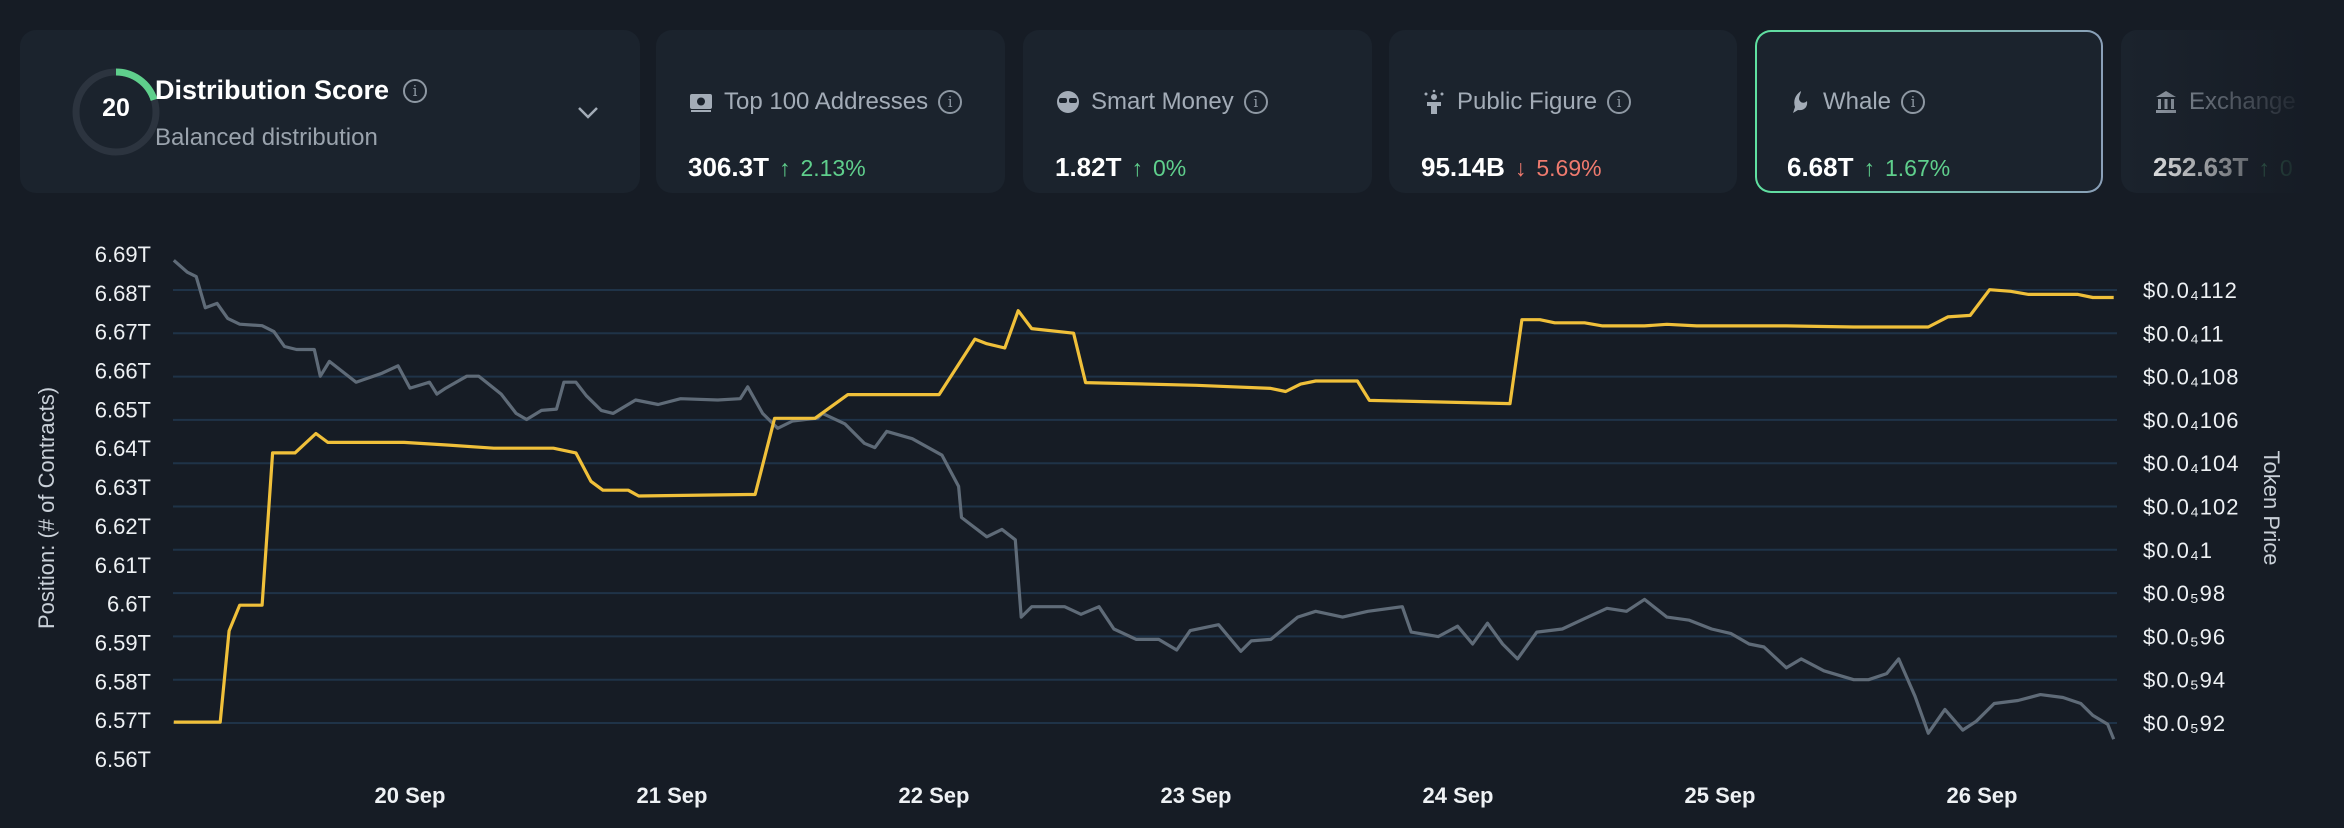 This screenshot has width=2344, height=828. What do you see at coordinates (1569, 168) in the screenshot?
I see `card-change: 5.69%` at bounding box center [1569, 168].